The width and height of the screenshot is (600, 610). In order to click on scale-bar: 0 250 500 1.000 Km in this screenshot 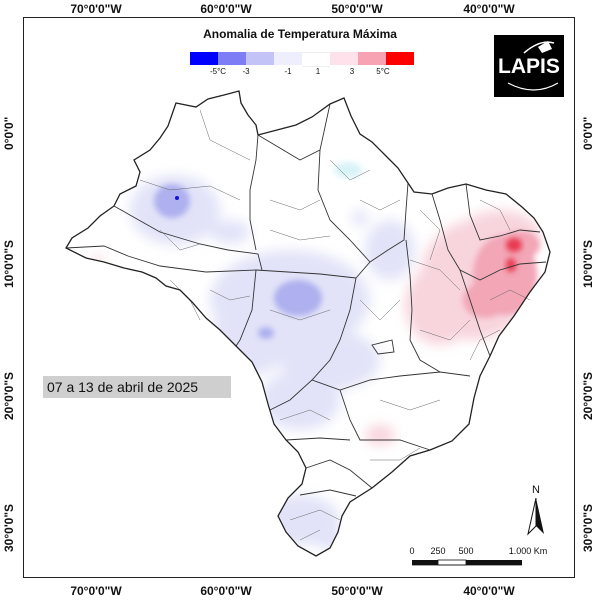, I will do `click(479, 558)`.